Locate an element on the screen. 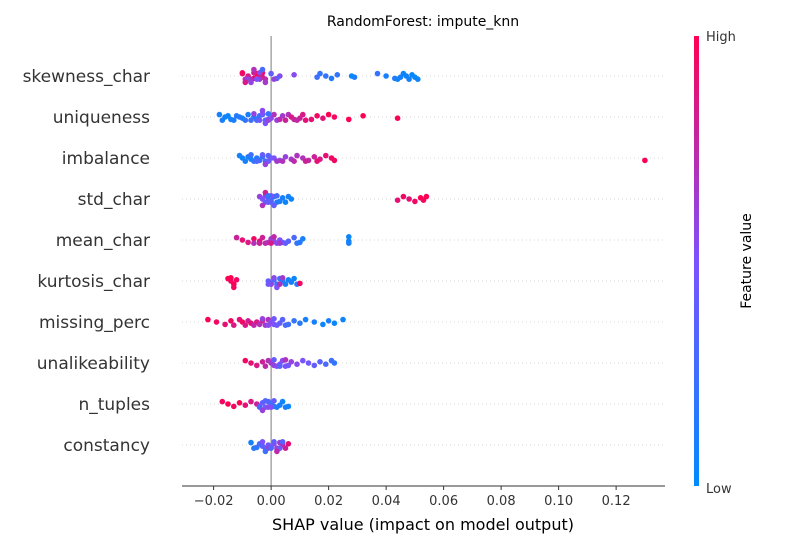 The height and width of the screenshot is (550, 800). feature-label: skewness_char is located at coordinates (86, 77).